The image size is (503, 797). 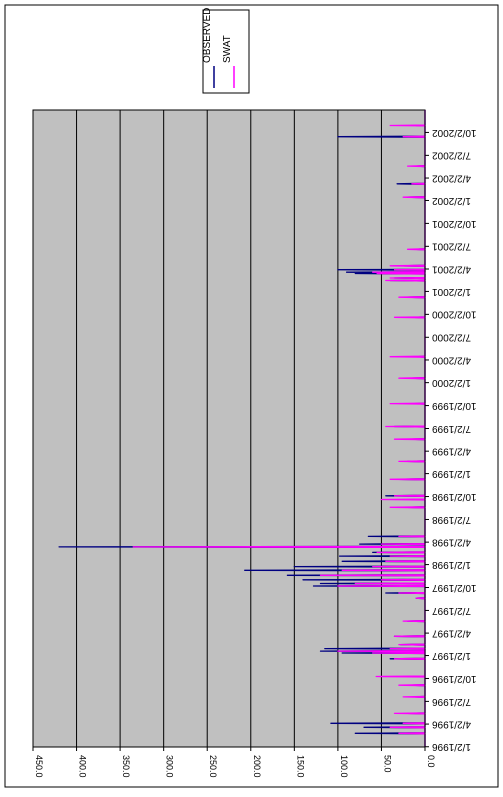 What do you see at coordinates (213, 766) in the screenshot?
I see `value-tick-label: 250.0` at bounding box center [213, 766].